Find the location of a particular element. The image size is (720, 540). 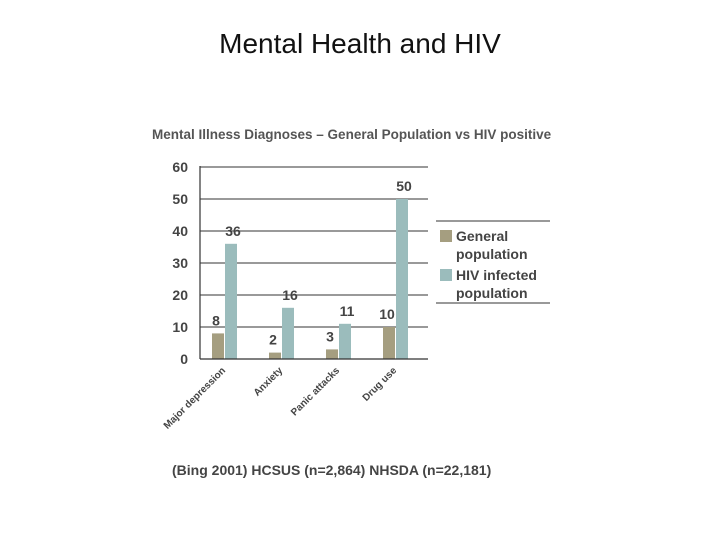

x-category-label: Panic attacks is located at coordinates (315, 391).